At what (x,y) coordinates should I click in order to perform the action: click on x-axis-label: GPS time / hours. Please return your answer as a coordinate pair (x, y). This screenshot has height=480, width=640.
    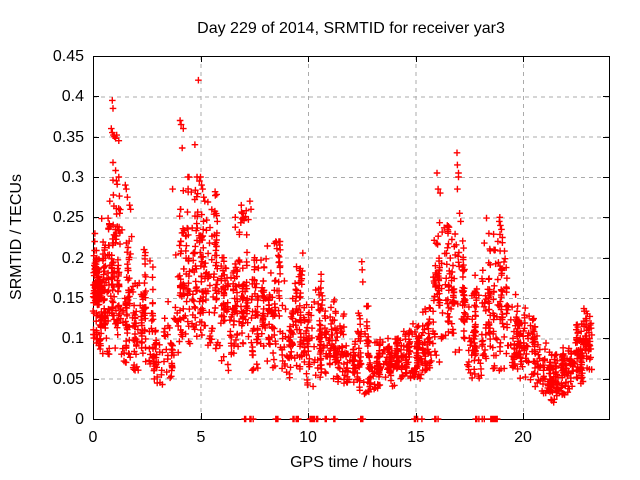
    Looking at the image, I should click on (351, 462).